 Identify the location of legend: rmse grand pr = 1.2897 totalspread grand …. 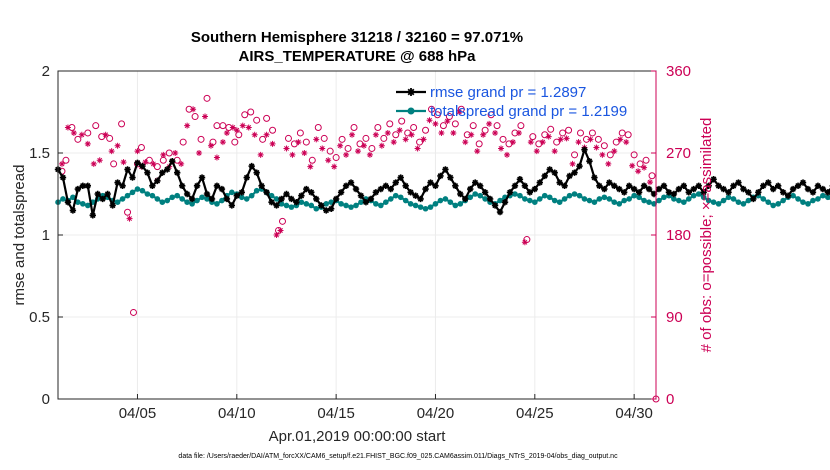
(511, 102).